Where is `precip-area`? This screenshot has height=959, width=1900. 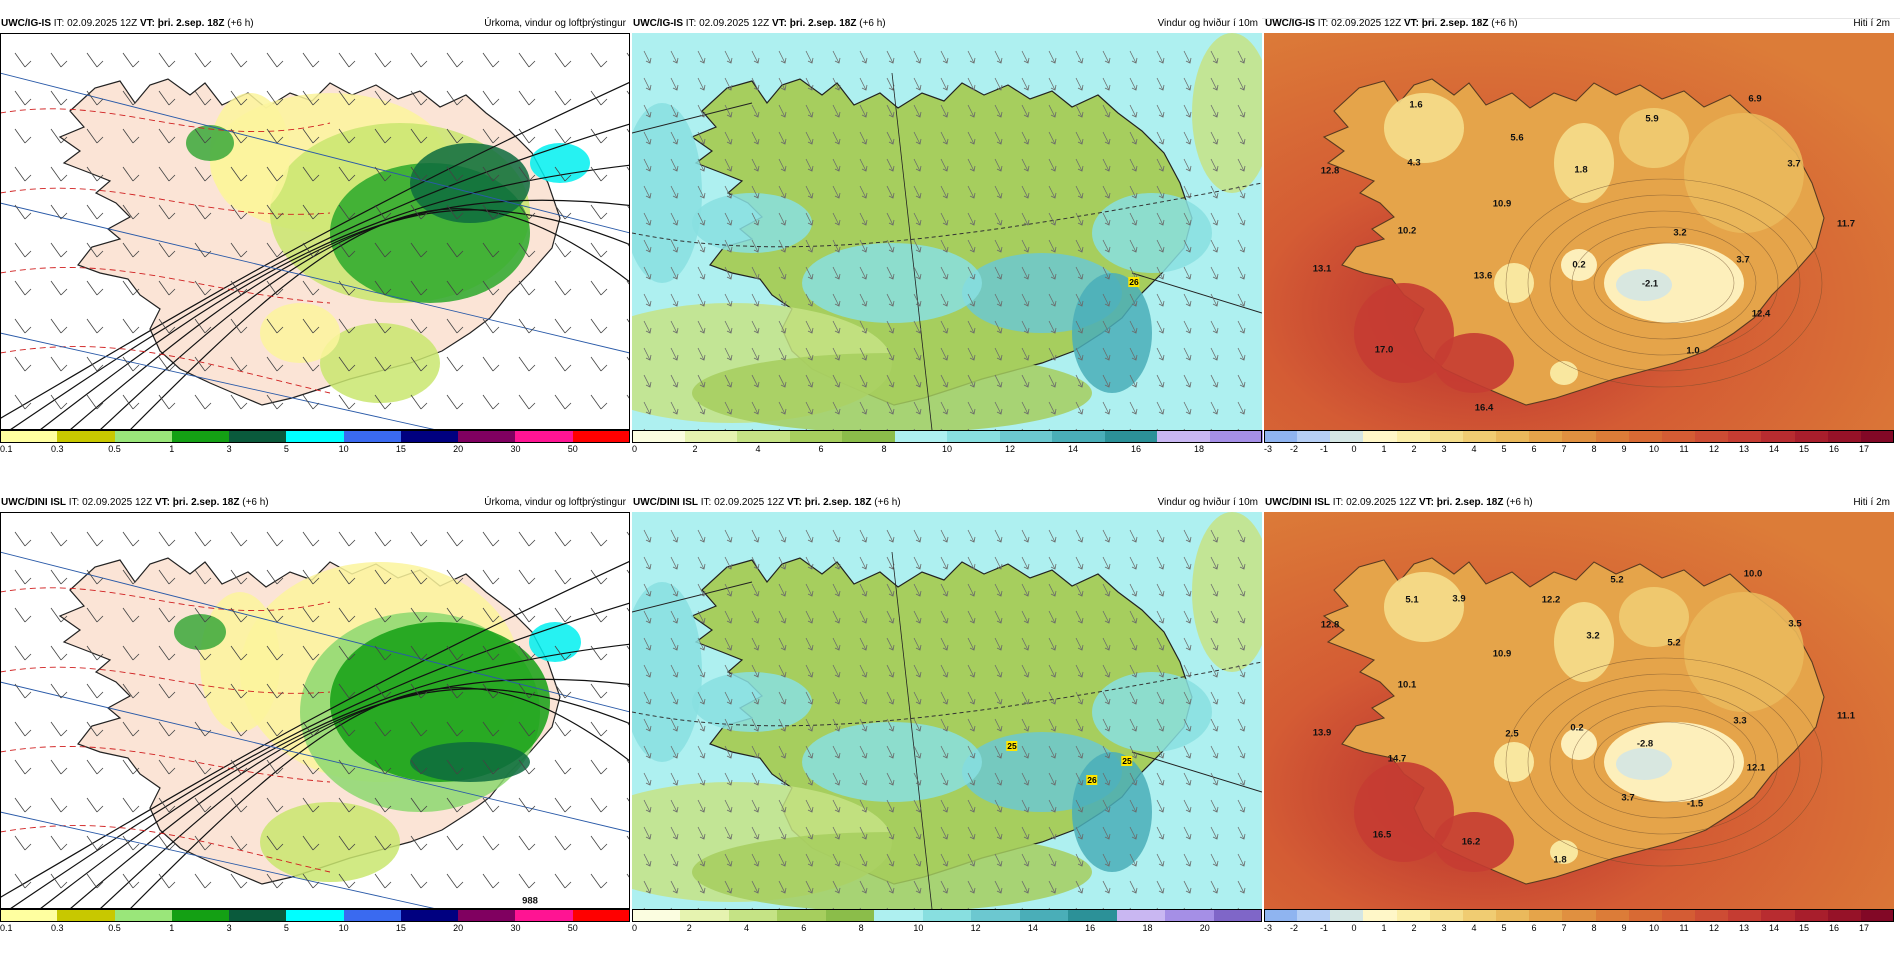
precip-area is located at coordinates (555, 642).